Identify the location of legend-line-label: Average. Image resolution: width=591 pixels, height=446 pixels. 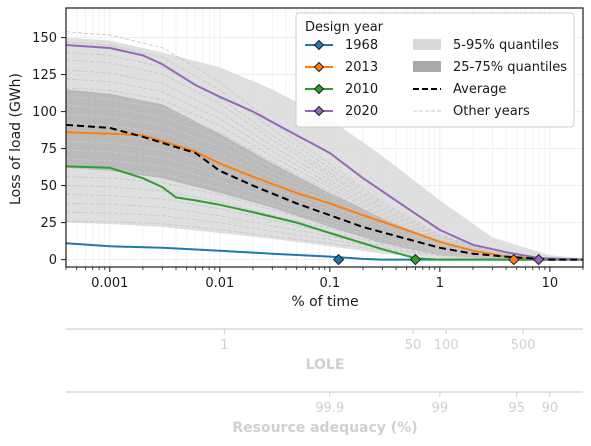
(479, 89).